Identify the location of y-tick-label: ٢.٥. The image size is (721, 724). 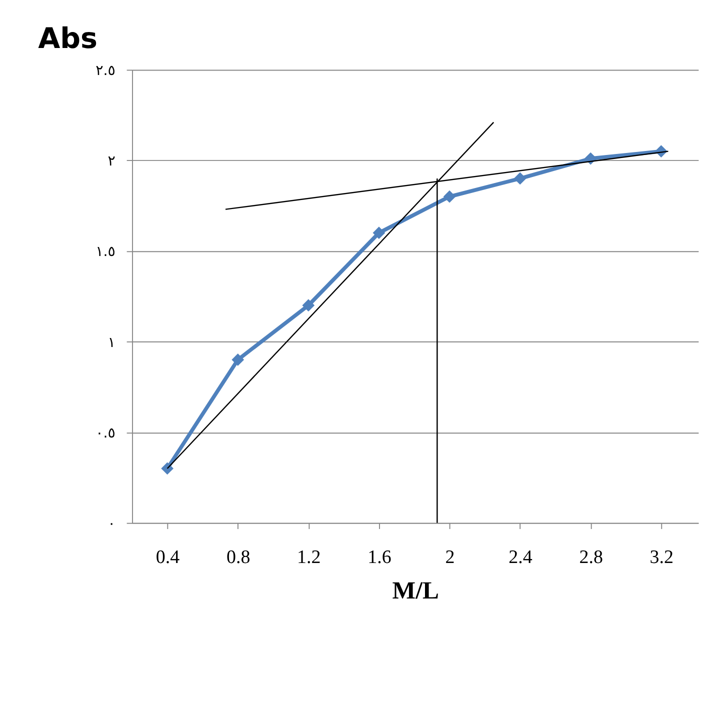
(106, 70).